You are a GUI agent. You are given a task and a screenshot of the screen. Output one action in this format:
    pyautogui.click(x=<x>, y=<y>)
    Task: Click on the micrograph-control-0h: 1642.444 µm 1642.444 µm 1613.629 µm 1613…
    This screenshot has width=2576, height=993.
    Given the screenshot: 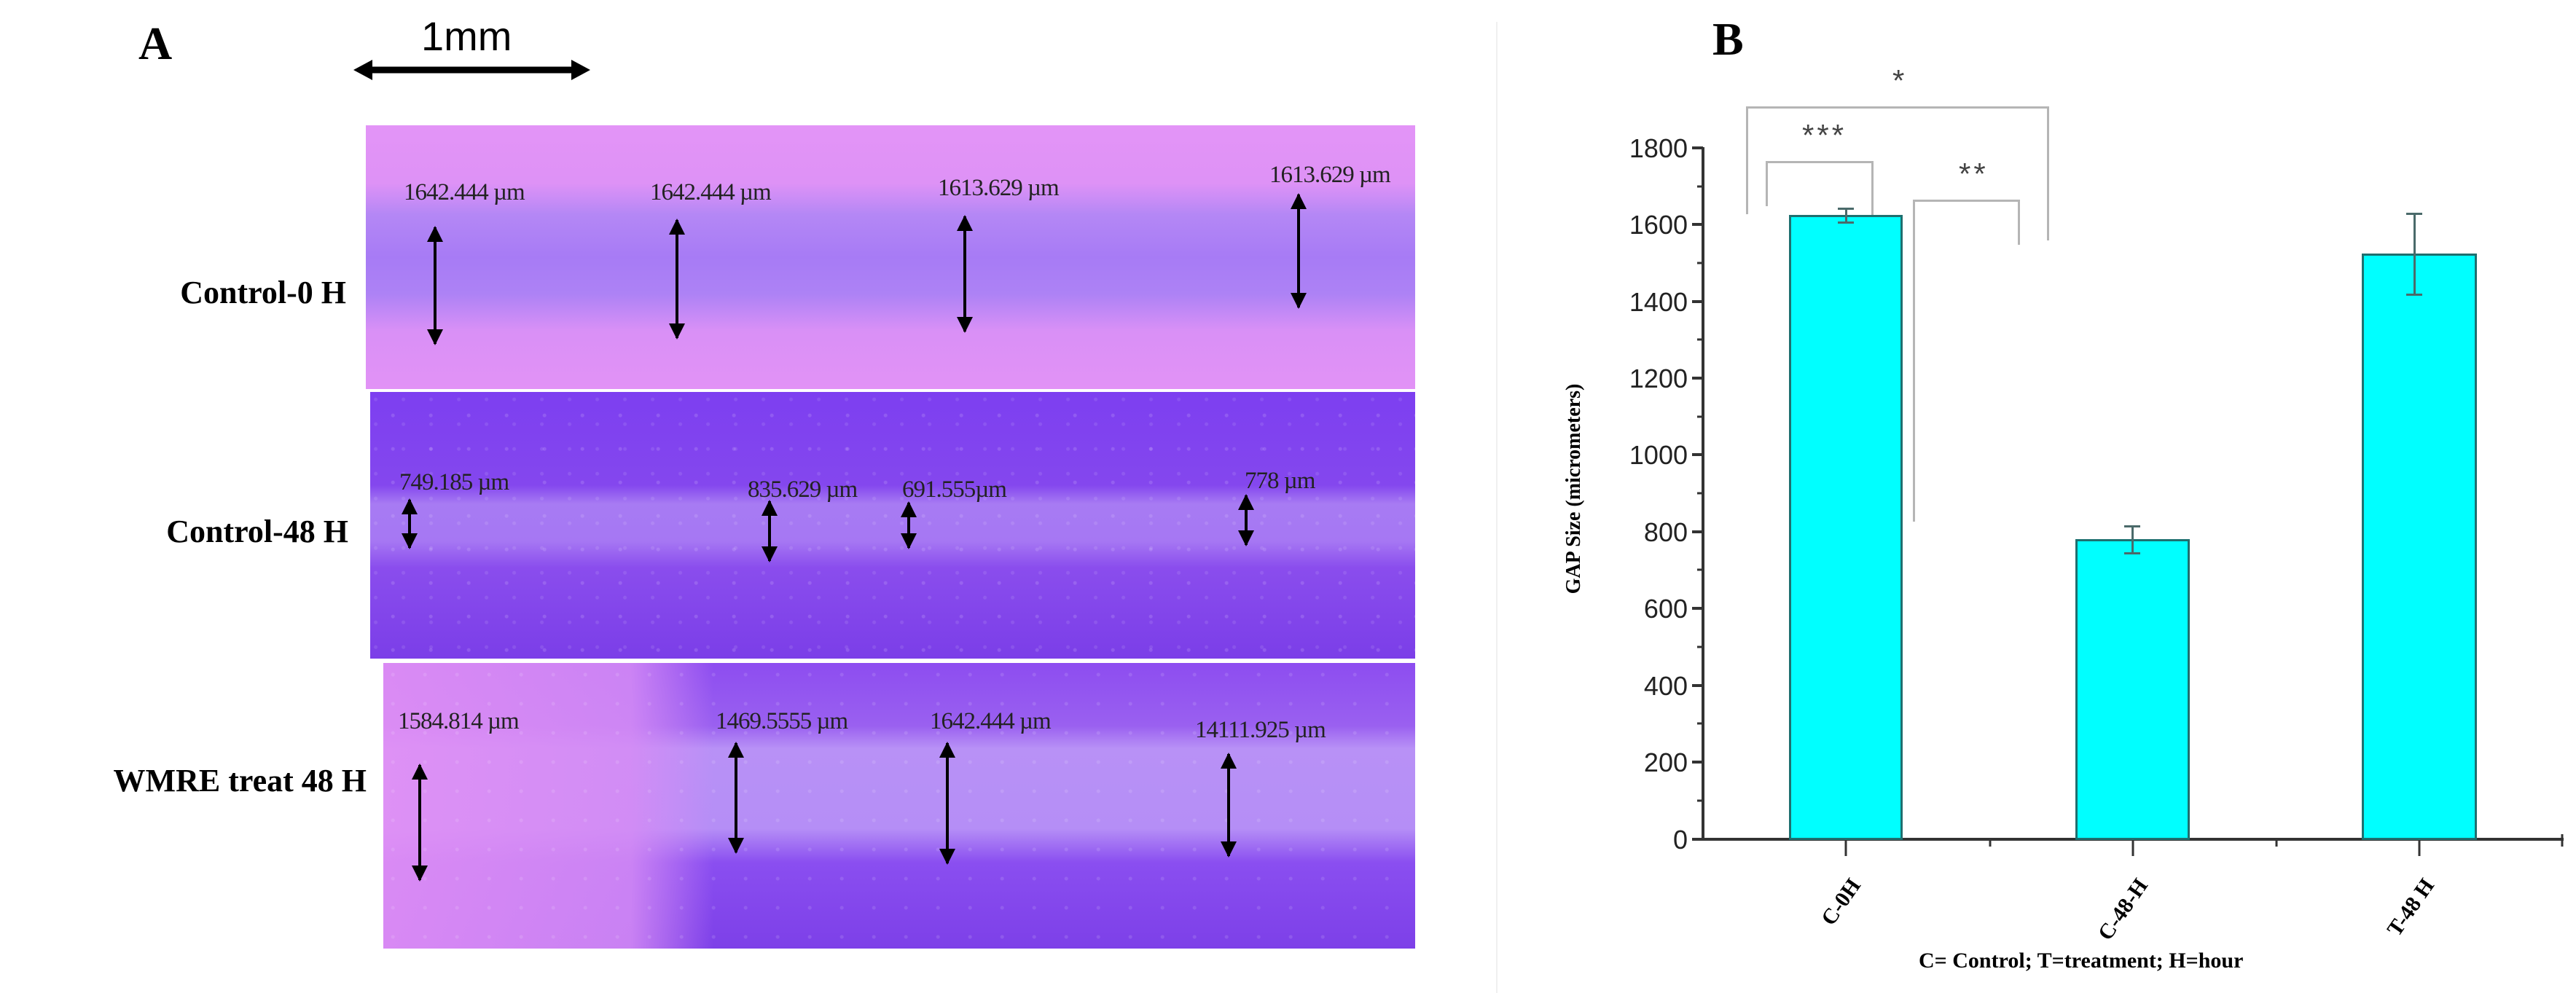 What is the action you would take?
    pyautogui.click(x=890, y=257)
    